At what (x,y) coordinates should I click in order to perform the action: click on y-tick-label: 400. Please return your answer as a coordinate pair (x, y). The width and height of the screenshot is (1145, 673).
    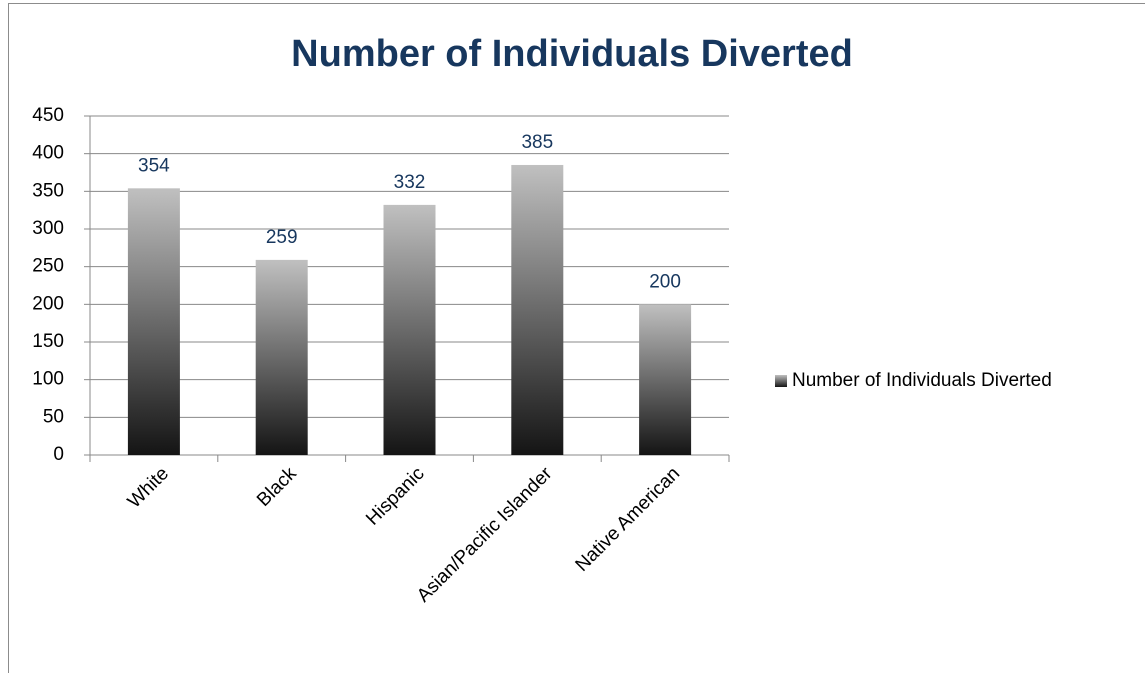
    Looking at the image, I should click on (48, 153).